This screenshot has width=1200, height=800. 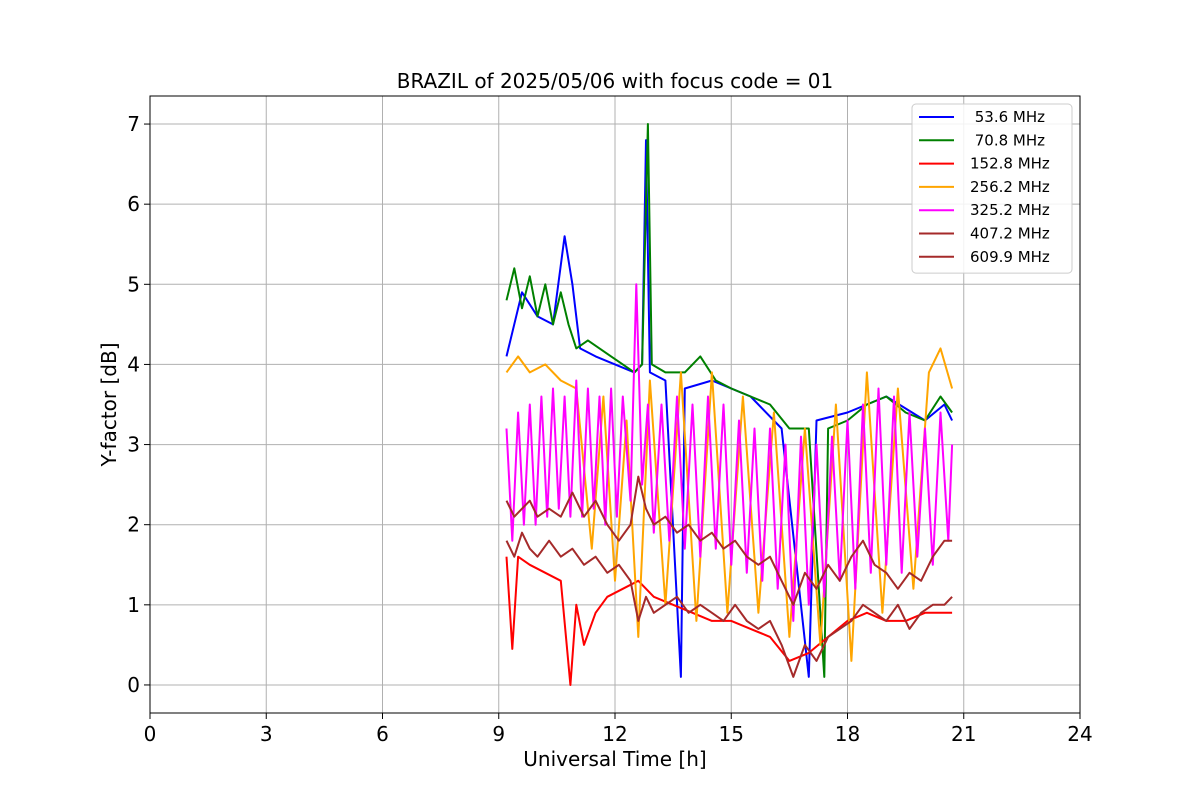 What do you see at coordinates (109, 404) in the screenshot?
I see `y-axis-label: Y-factor [dB]` at bounding box center [109, 404].